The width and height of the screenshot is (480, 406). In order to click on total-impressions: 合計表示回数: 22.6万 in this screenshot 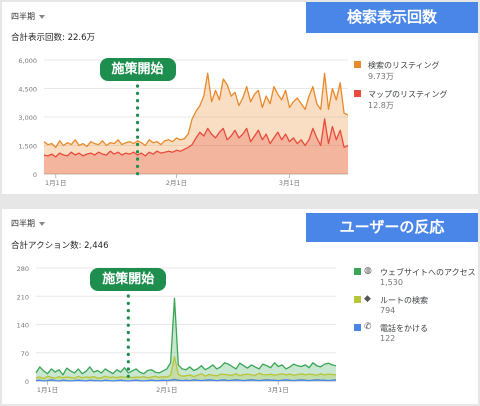, I will do `click(53, 38)`.